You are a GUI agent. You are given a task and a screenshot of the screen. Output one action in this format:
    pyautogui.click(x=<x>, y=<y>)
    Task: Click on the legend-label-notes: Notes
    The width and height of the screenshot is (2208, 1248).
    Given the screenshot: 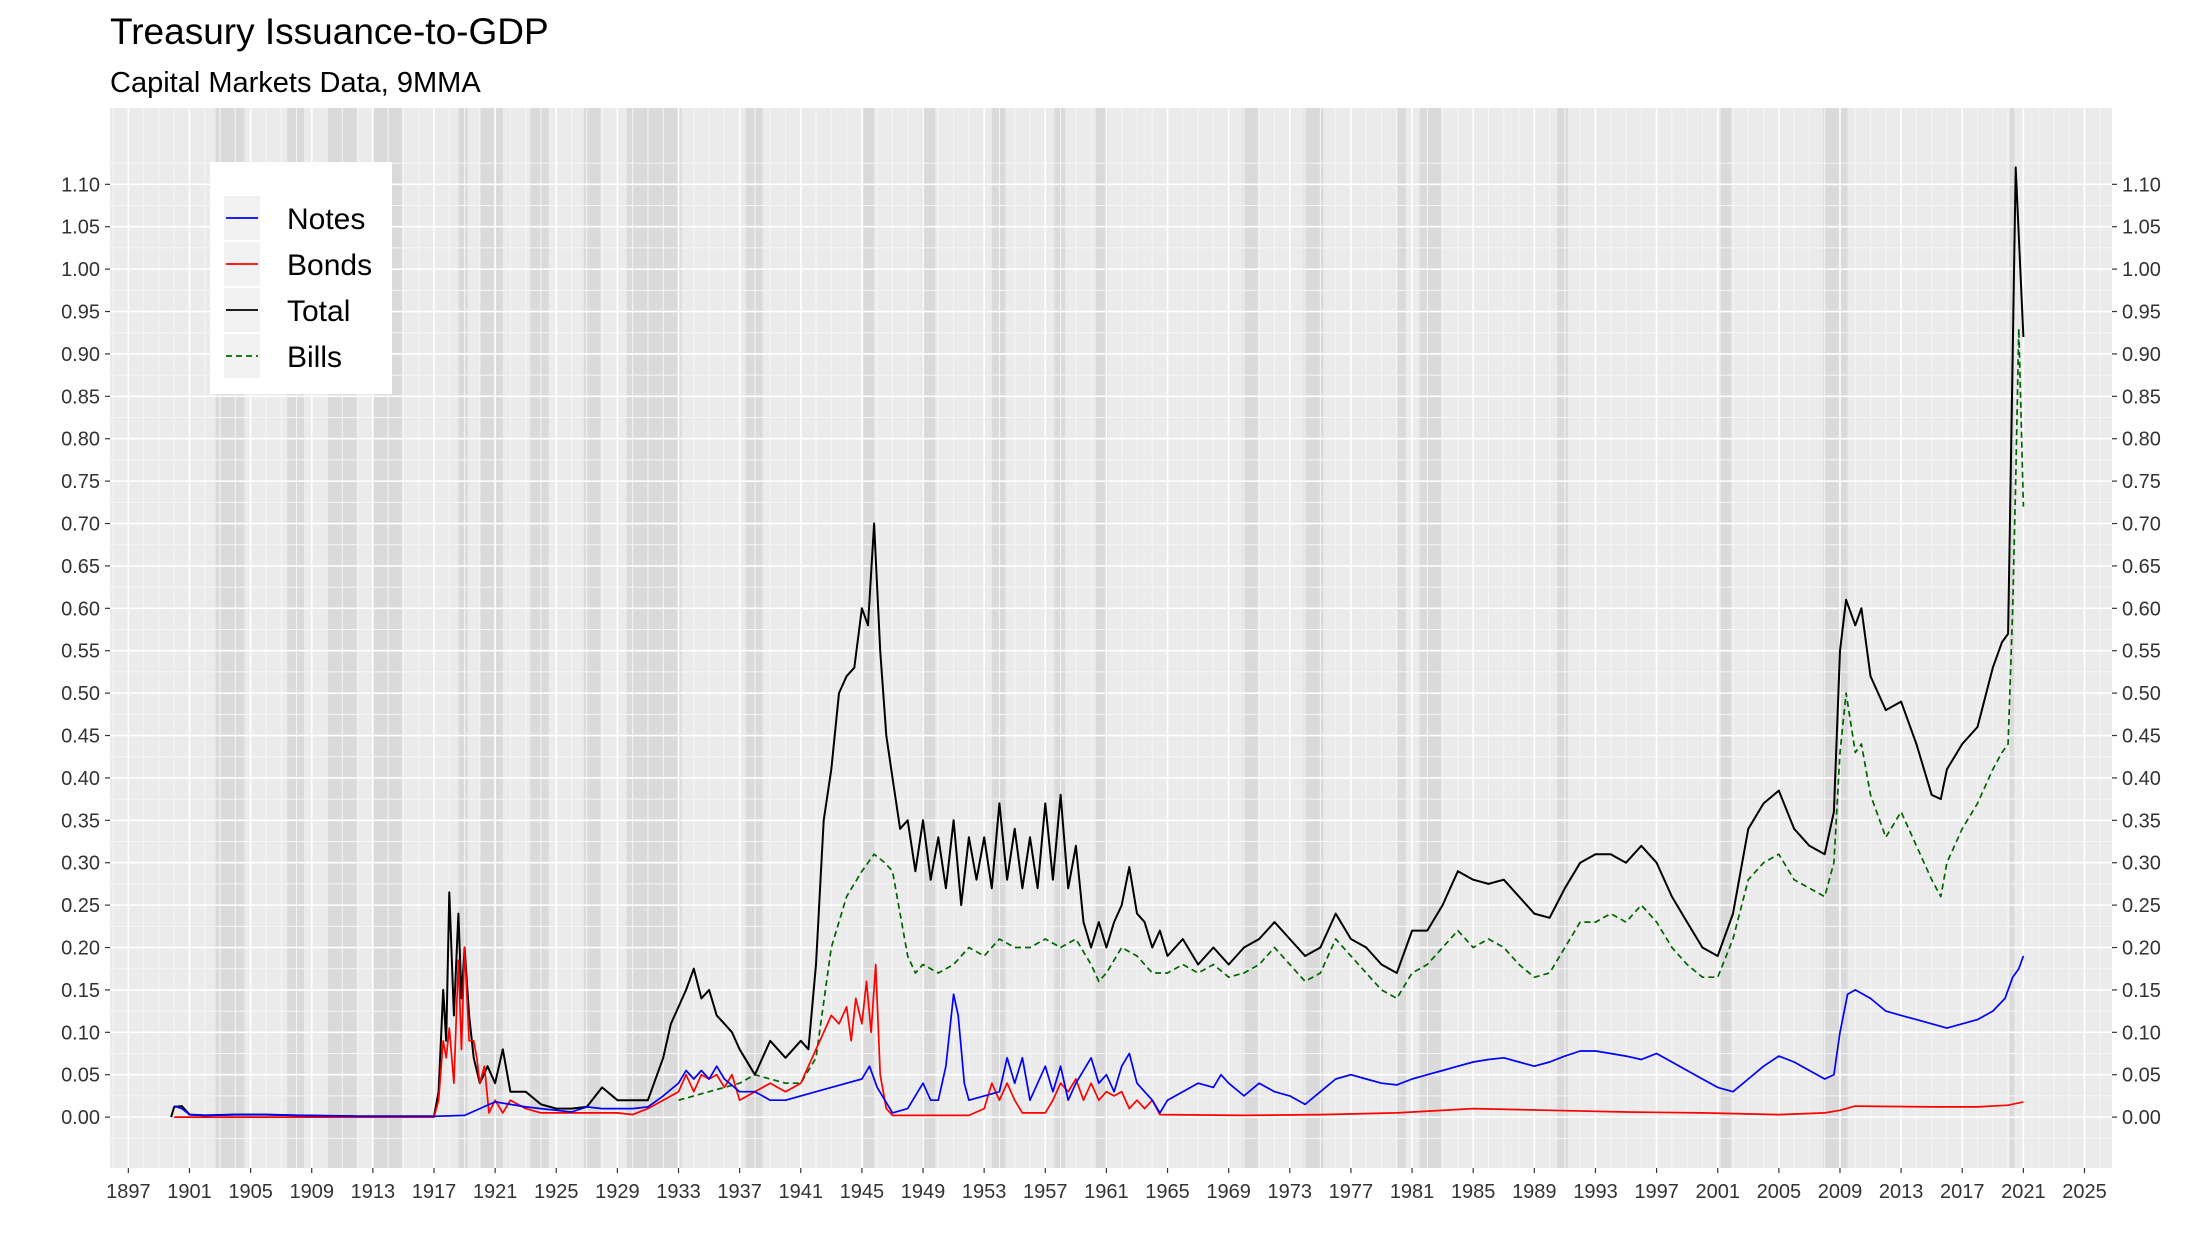 What is the action you would take?
    pyautogui.click(x=326, y=219)
    